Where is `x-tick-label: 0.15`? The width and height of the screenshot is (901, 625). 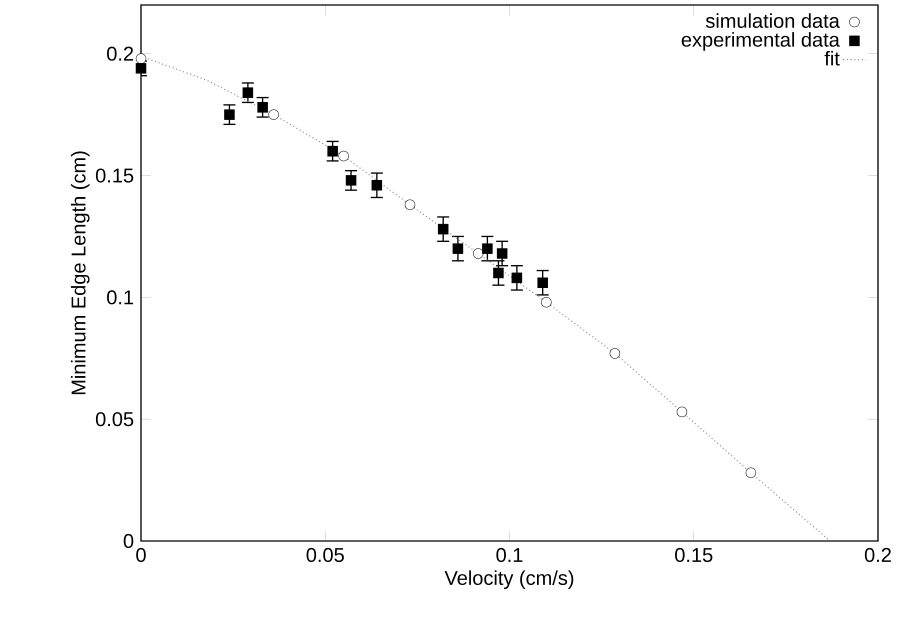 x-tick-label: 0.15 is located at coordinates (693, 555).